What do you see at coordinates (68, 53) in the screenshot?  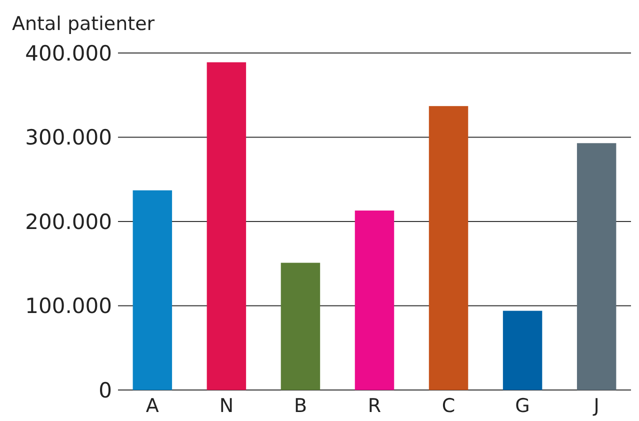 I see `y-tick-label: 400.000` at bounding box center [68, 53].